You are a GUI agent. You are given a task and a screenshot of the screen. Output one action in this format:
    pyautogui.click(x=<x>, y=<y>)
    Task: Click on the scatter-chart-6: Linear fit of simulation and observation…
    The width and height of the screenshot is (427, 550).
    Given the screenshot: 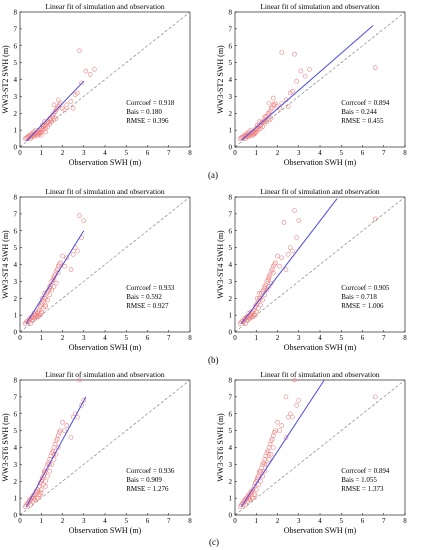 What is the action you would take?
    pyautogui.click(x=311, y=452)
    